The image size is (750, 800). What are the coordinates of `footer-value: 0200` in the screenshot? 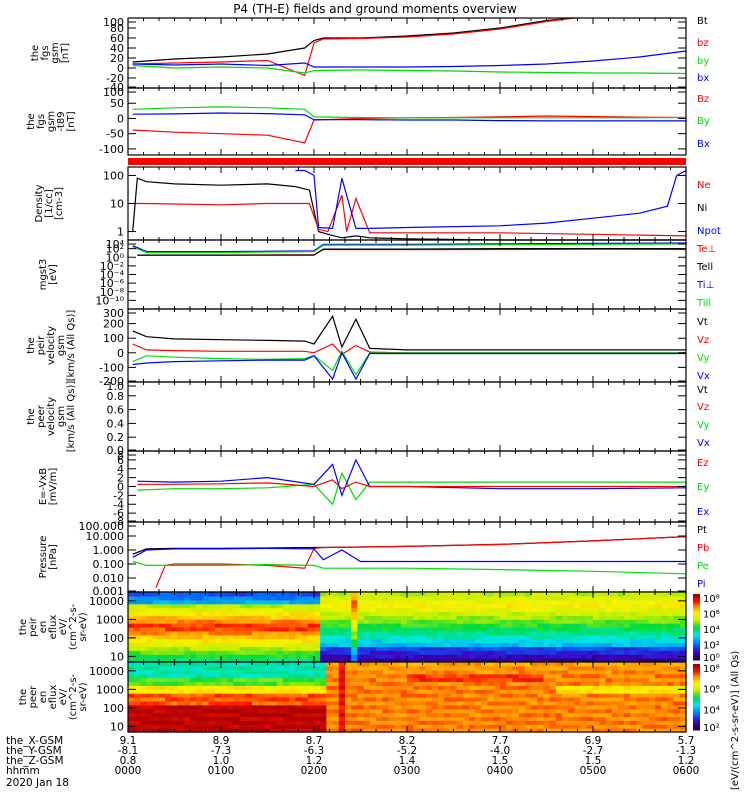 It's located at (314, 771).